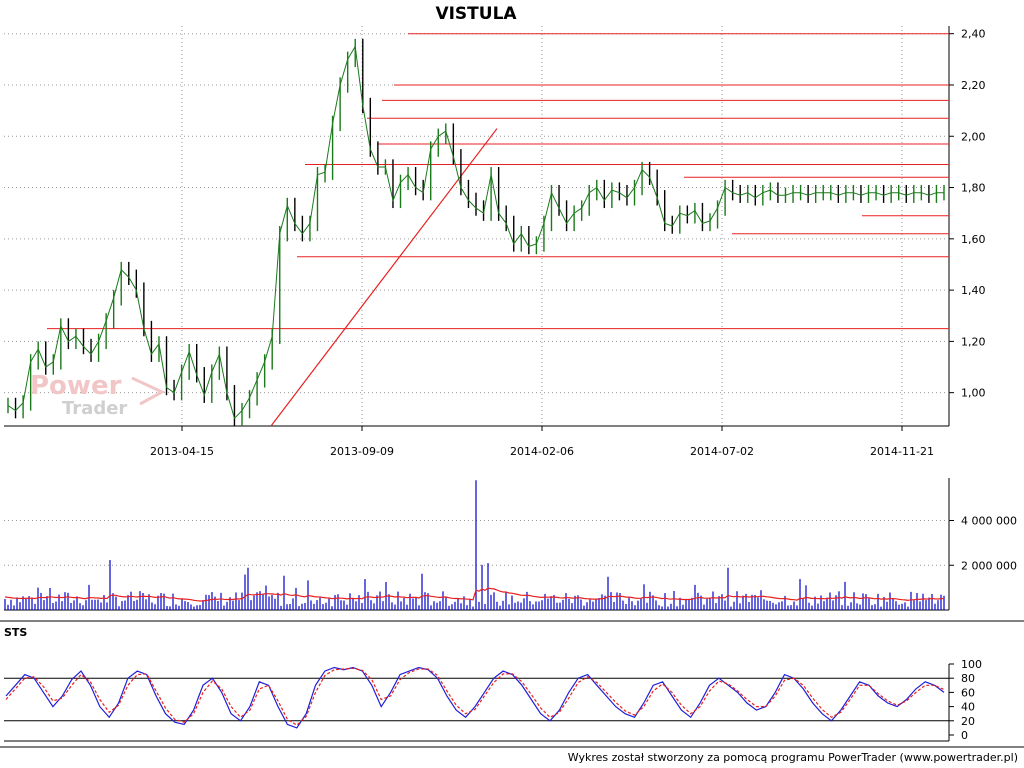 Image resolution: width=1024 pixels, height=768 pixels. Describe the element at coordinates (902, 451) in the screenshot. I see `price-x-tick-label: 2014-11-21` at that location.